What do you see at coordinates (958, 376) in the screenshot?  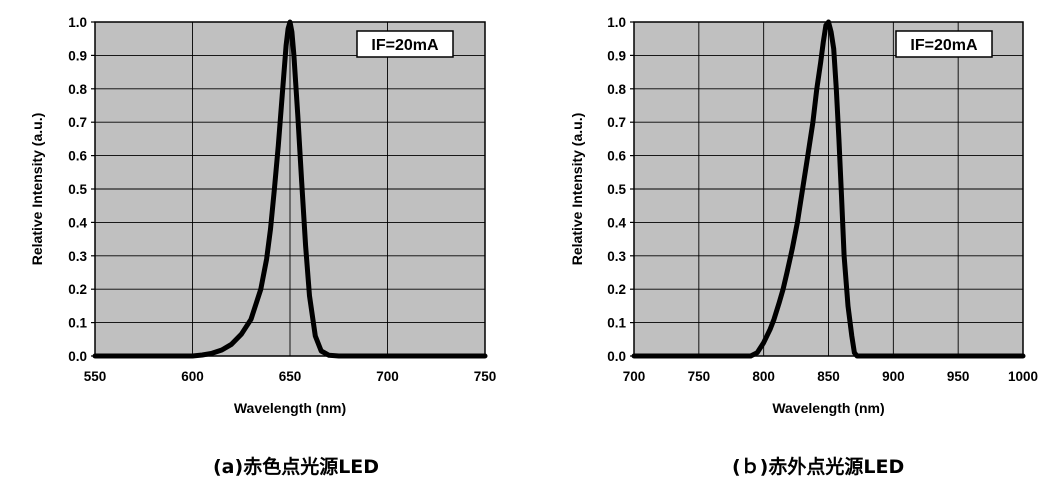 I see `x-tick-label: 950` at bounding box center [958, 376].